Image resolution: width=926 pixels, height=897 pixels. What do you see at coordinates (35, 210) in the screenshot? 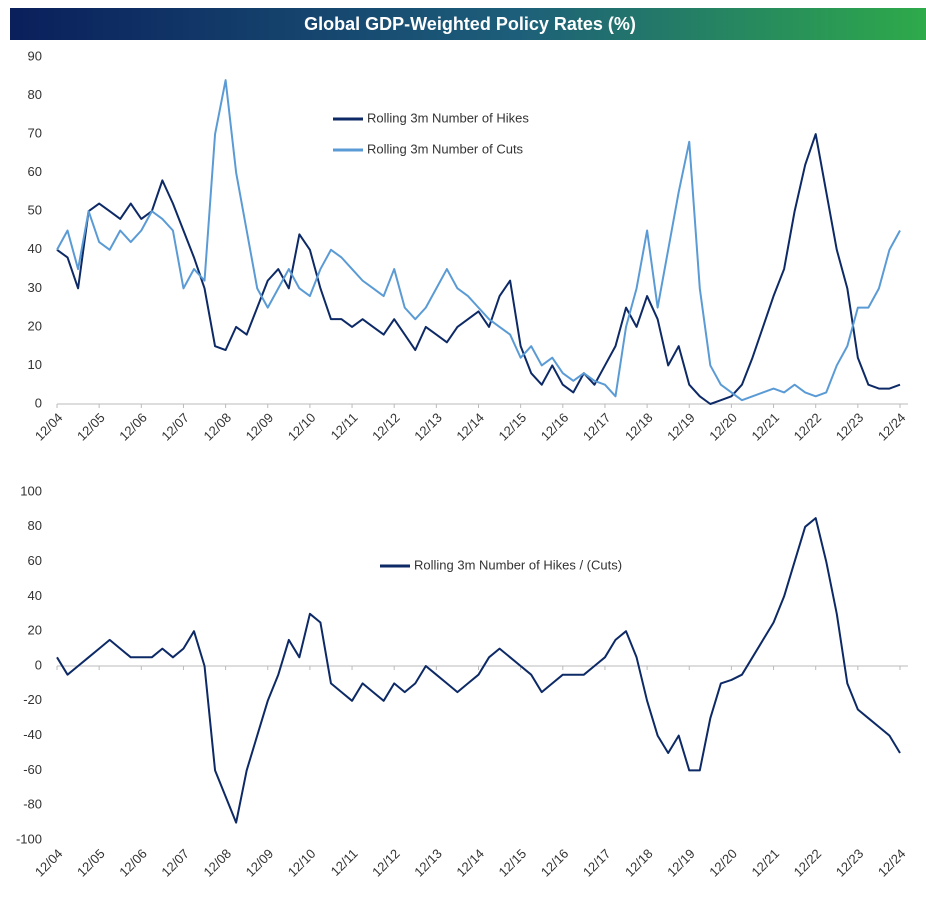
I see `y-tick-label: 50` at bounding box center [35, 210].